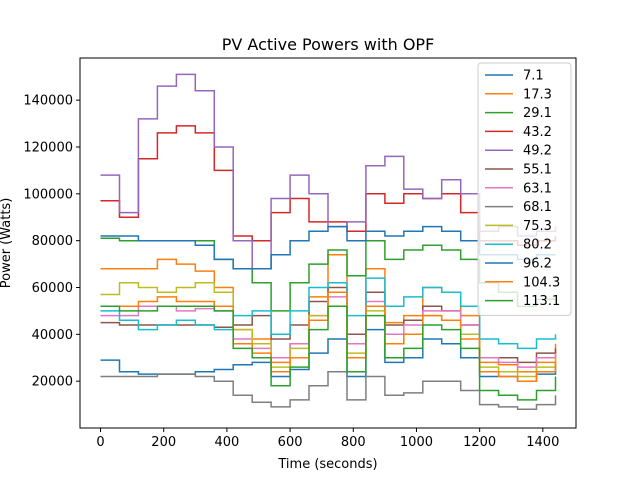  I want to click on legend-label: 7.1, so click(533, 76).